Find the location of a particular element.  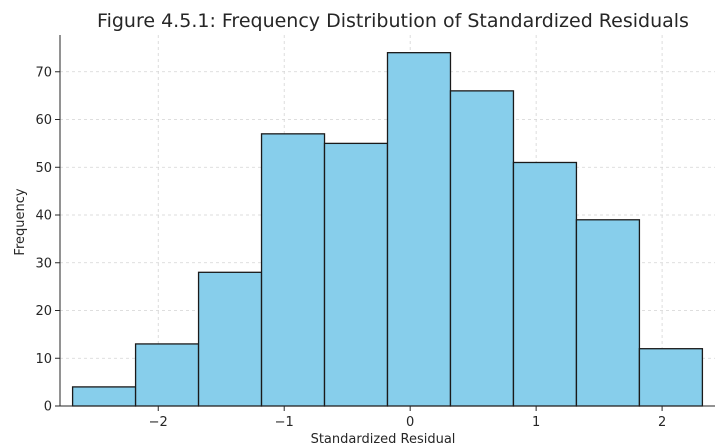

x-tick-label-3: 1 is located at coordinates (536, 422).